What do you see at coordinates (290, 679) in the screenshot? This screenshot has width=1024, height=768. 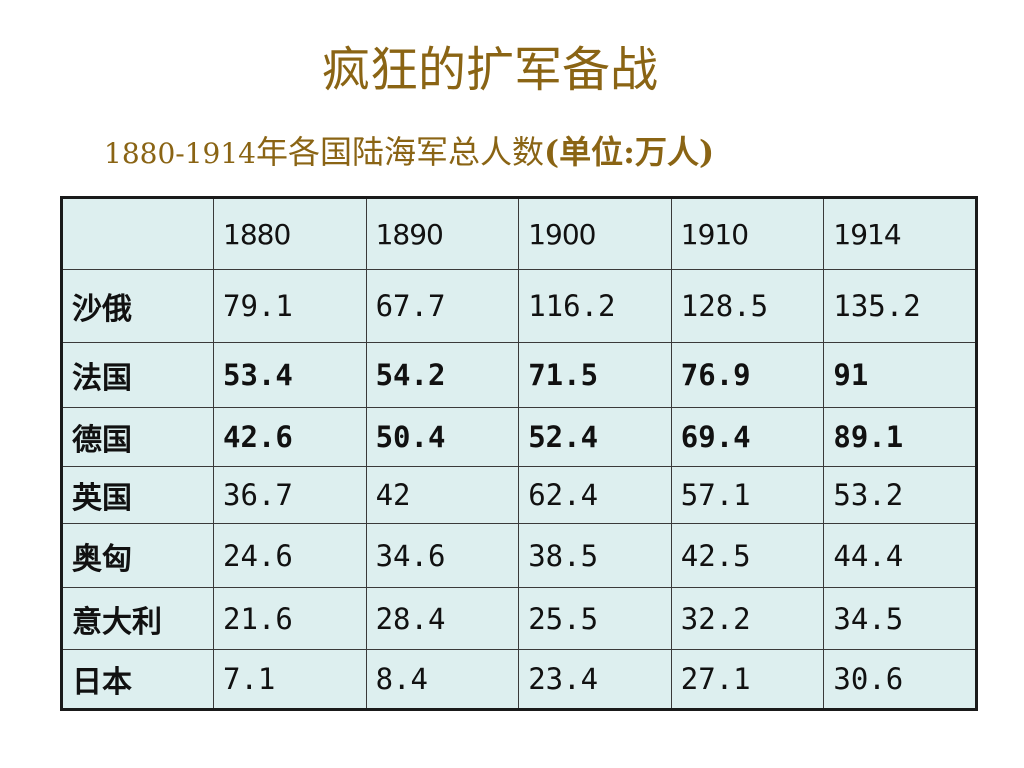 I see `value-cell: 7.1` at bounding box center [290, 679].